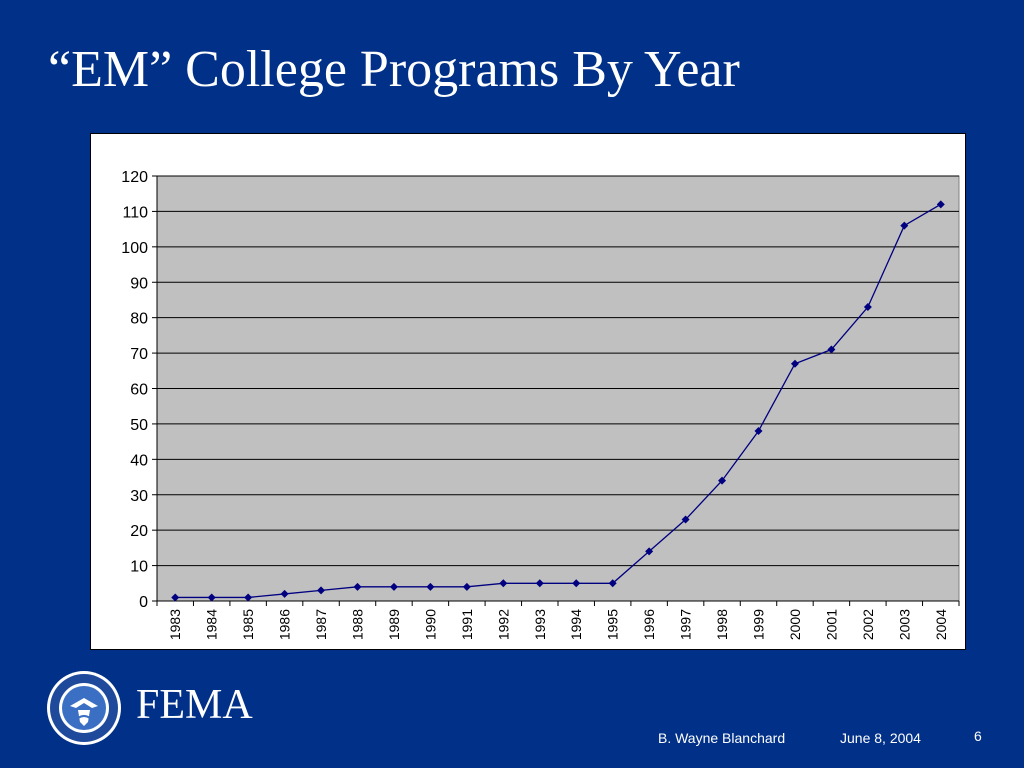 The image size is (1024, 768). I want to click on y-tick-label: 120, so click(134, 177).